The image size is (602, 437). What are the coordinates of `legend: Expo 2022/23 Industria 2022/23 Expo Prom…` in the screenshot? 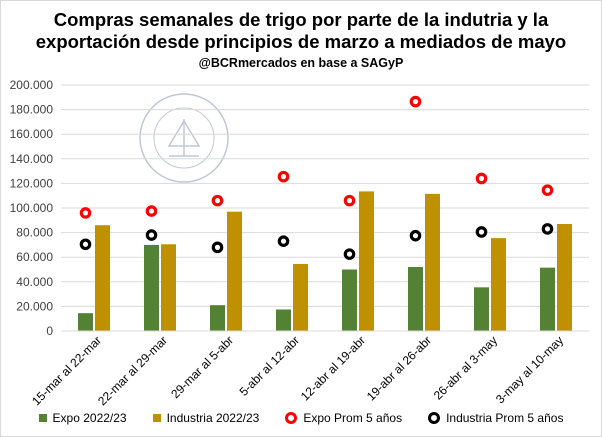 It's located at (301, 418).